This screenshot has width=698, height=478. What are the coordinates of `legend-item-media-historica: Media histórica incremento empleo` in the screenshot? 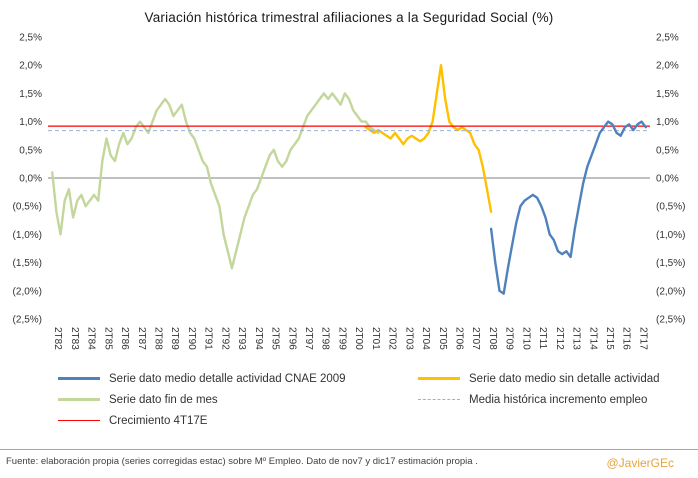 It's located at (553, 399).